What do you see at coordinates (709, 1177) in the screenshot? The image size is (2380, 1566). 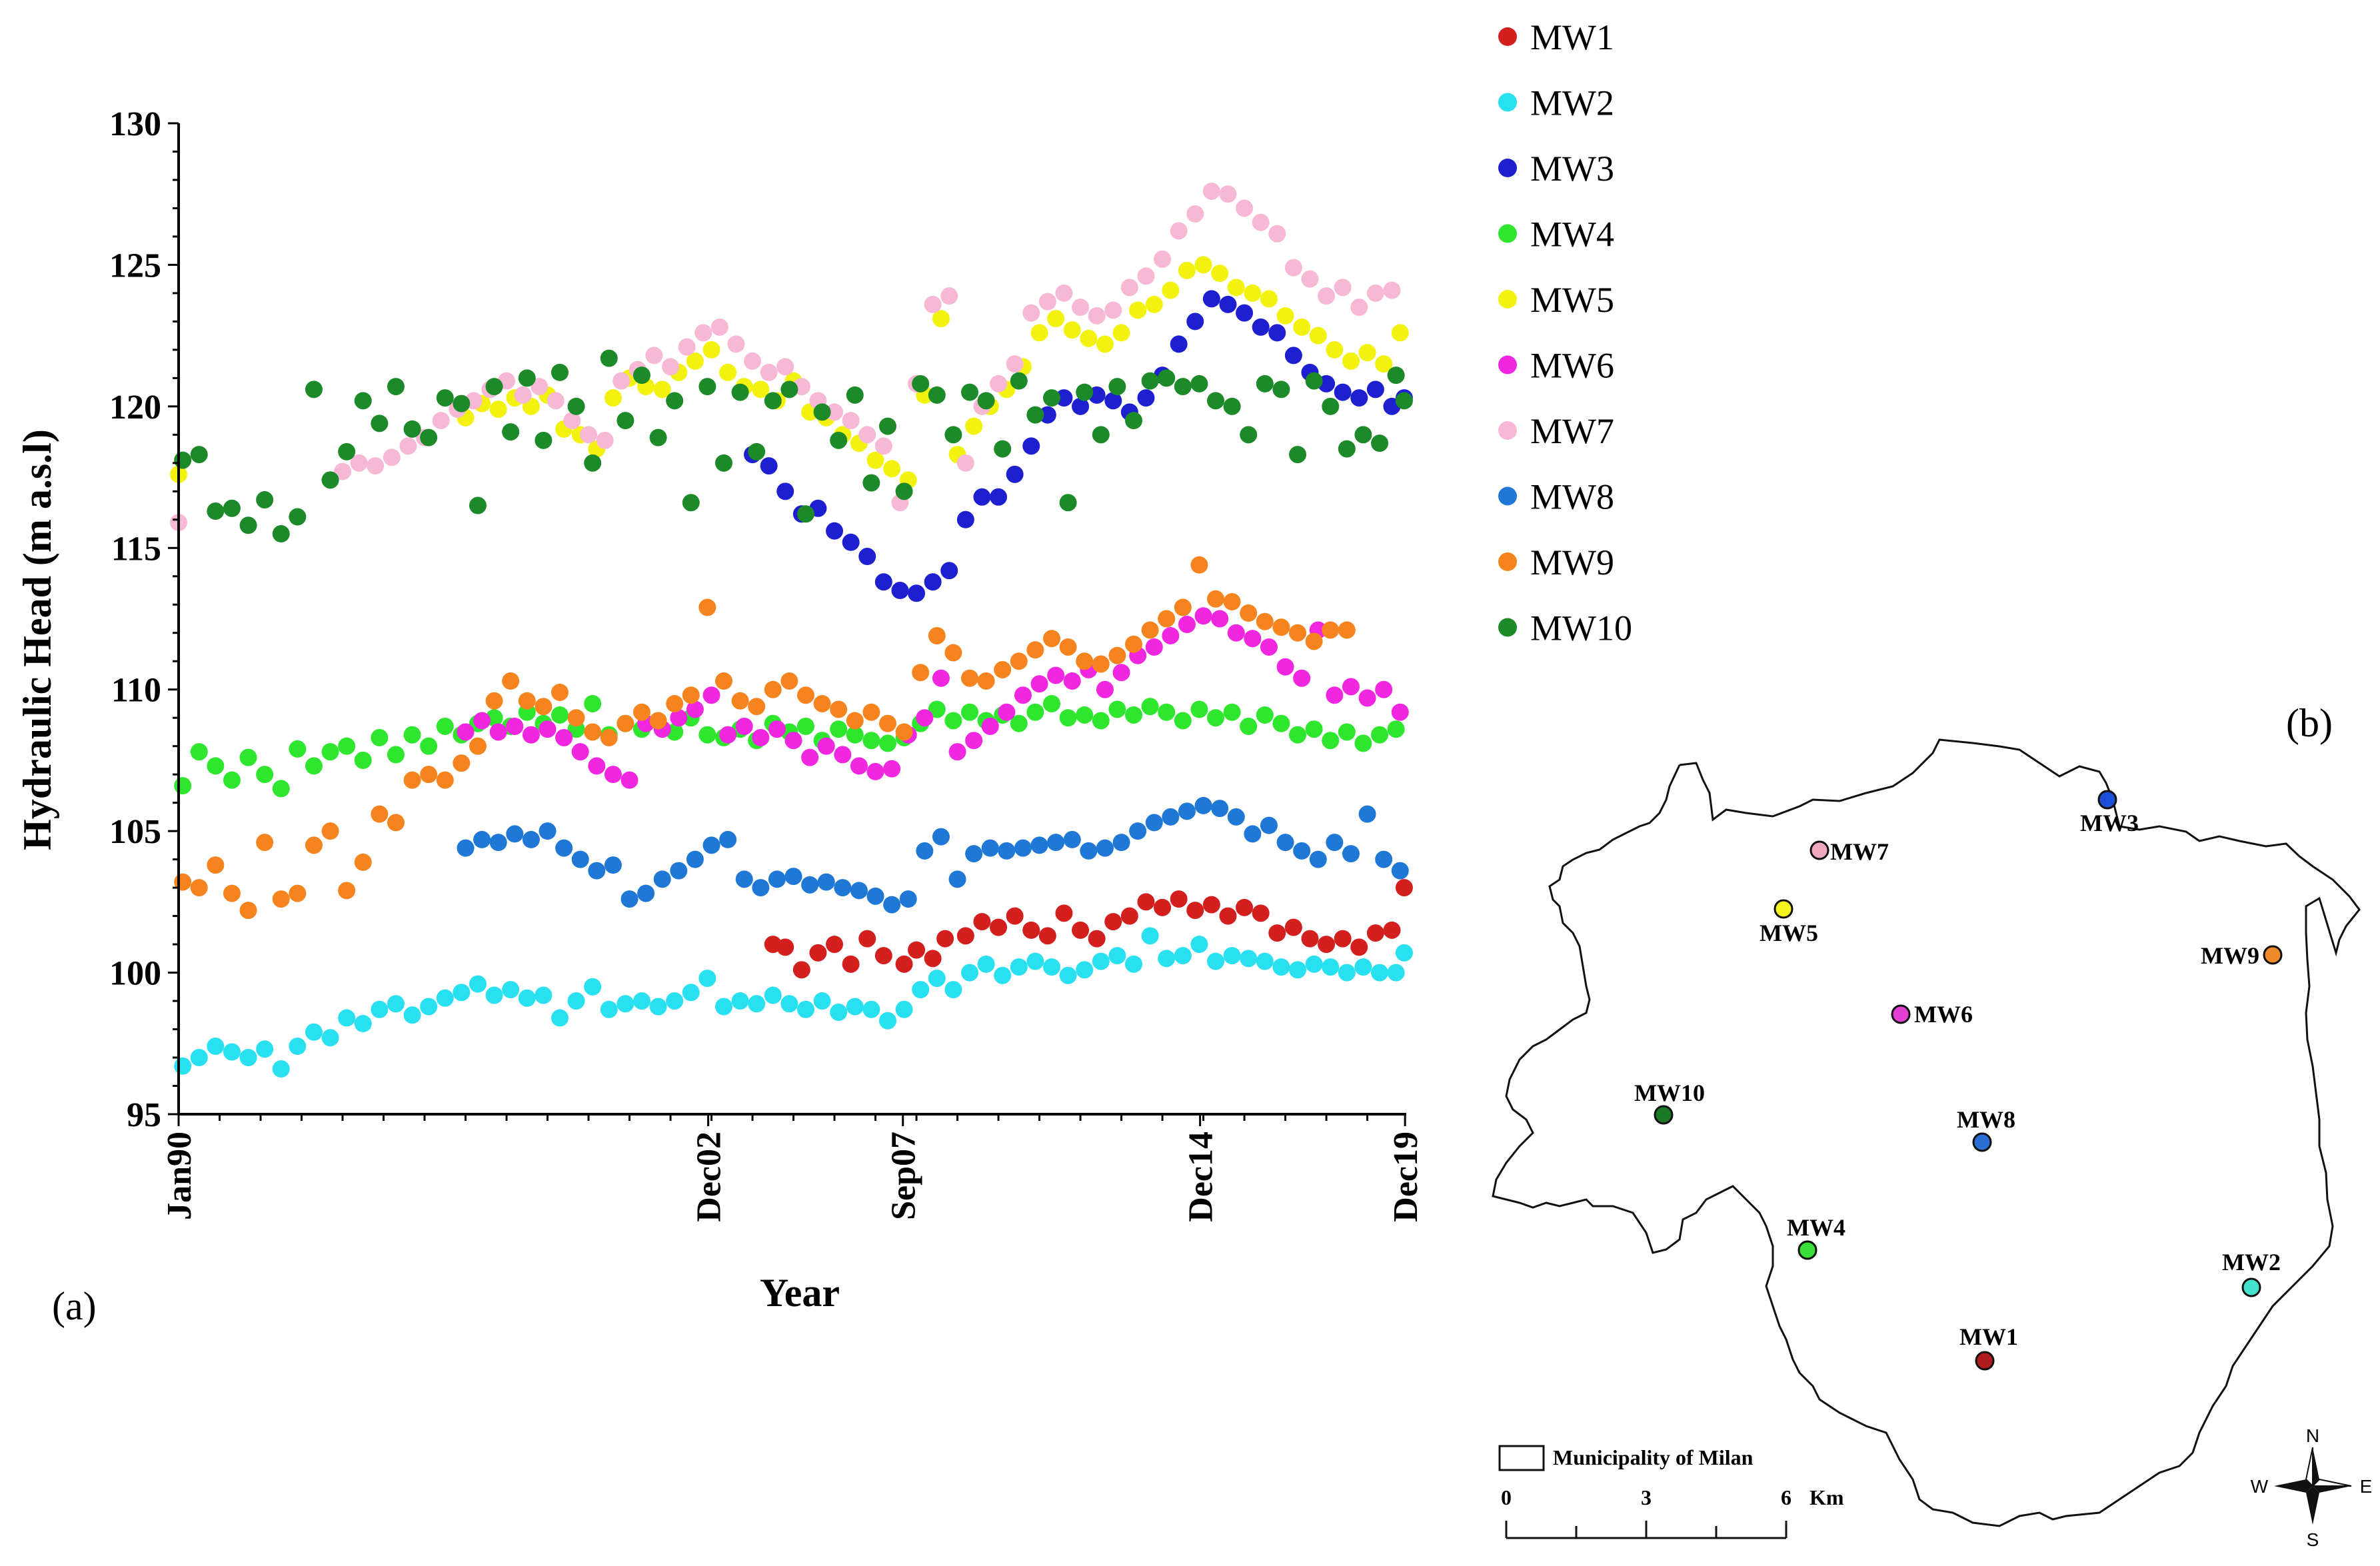 I see `x-tick-label: Dec02` at bounding box center [709, 1177].